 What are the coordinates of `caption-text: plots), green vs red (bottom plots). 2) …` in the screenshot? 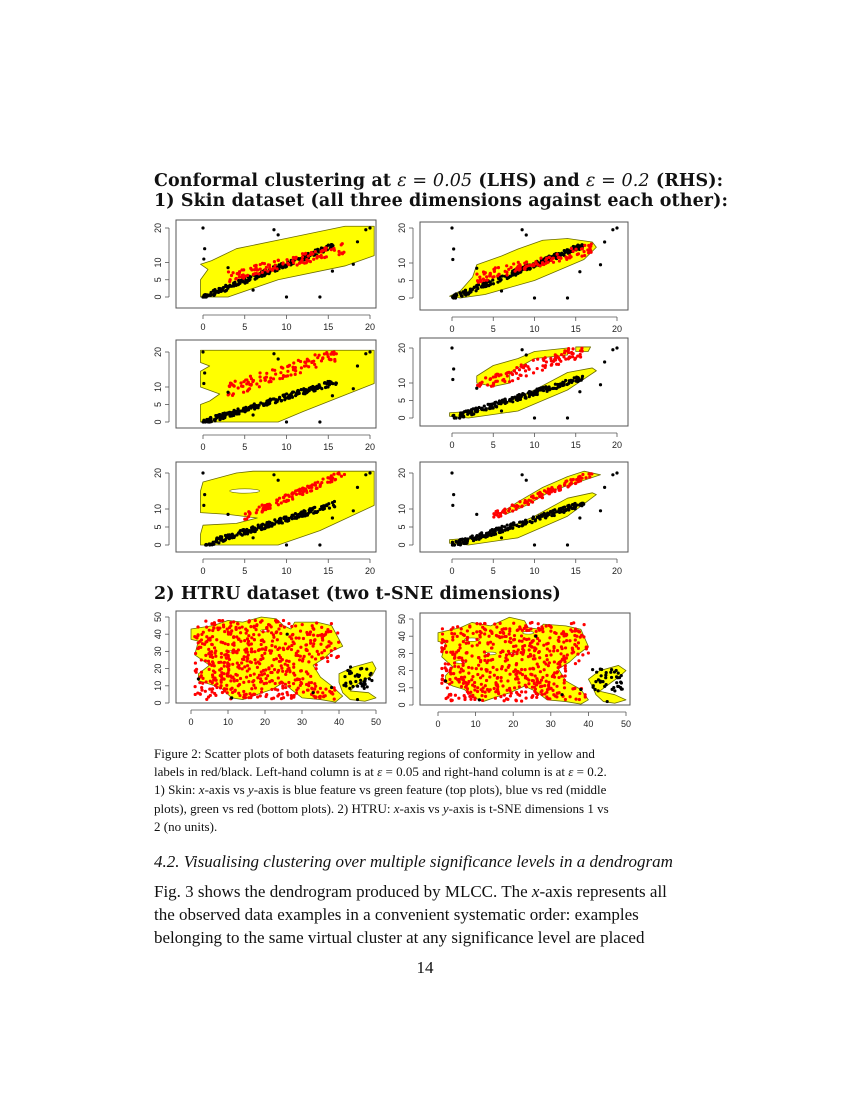 It's located at (274, 808).